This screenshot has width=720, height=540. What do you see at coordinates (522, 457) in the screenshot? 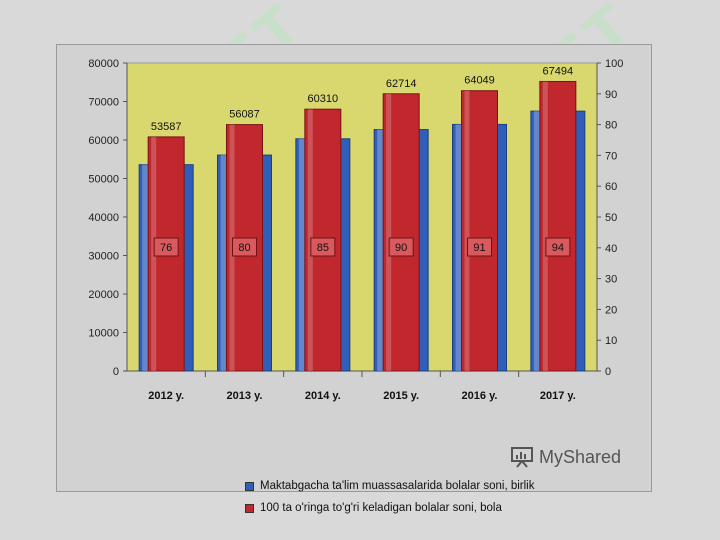
I see `presentation-icon` at bounding box center [522, 457].